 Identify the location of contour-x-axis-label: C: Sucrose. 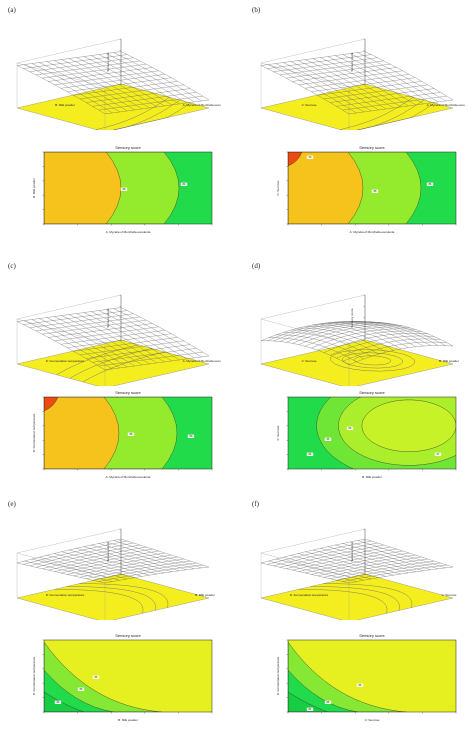
(372, 720).